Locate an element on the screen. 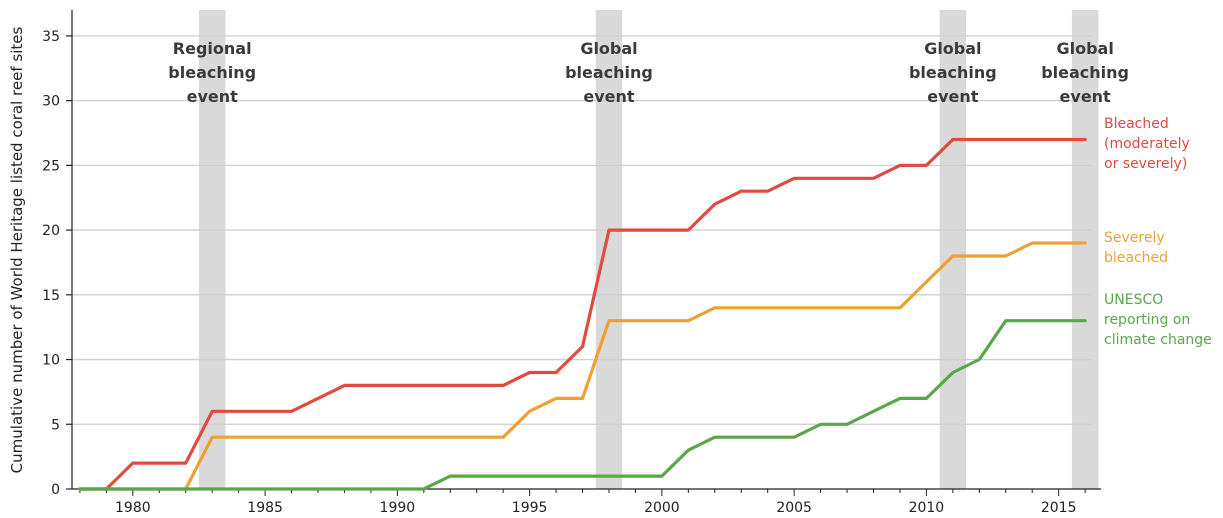 This screenshot has height=518, width=1223. series-label-line: climate change is located at coordinates (1158, 340).